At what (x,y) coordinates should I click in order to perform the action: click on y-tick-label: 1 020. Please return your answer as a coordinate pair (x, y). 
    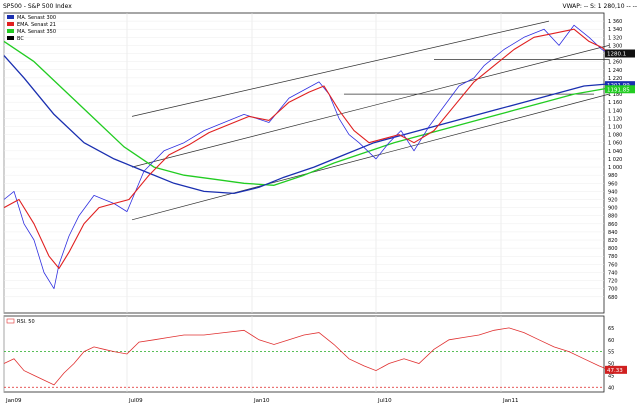
    Looking at the image, I should click on (615, 160).